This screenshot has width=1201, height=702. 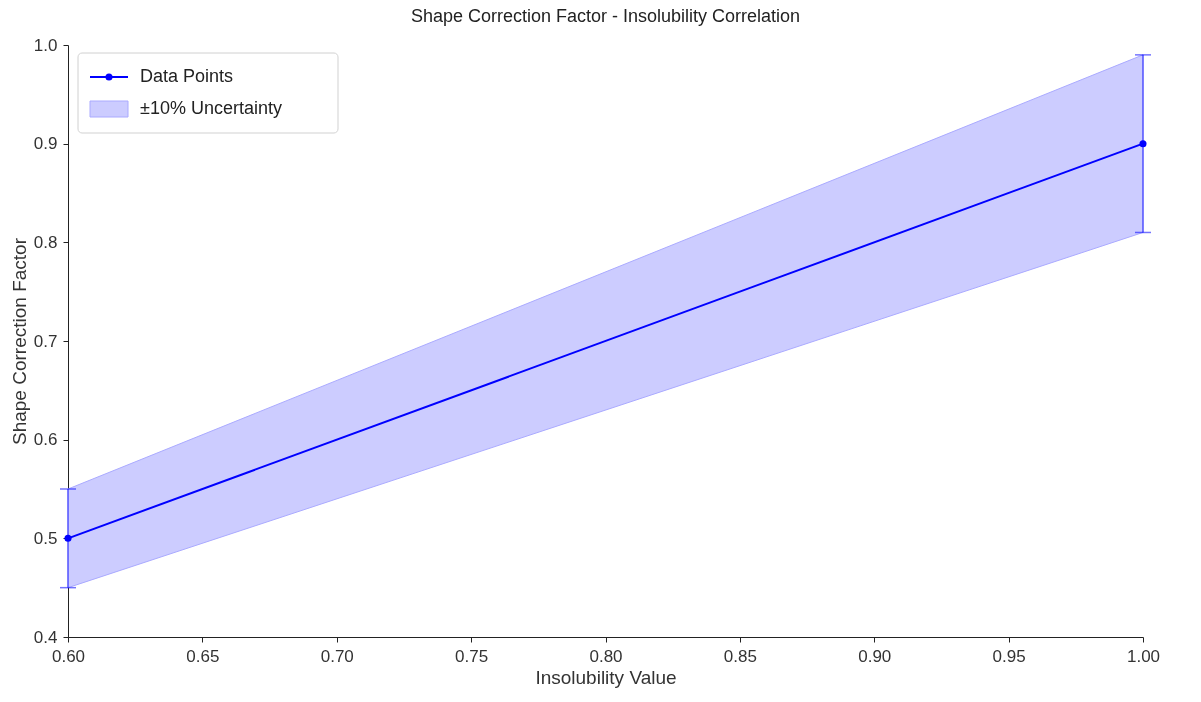 What do you see at coordinates (211, 108) in the screenshot?
I see `legend-label: ±10% Uncertainty` at bounding box center [211, 108].